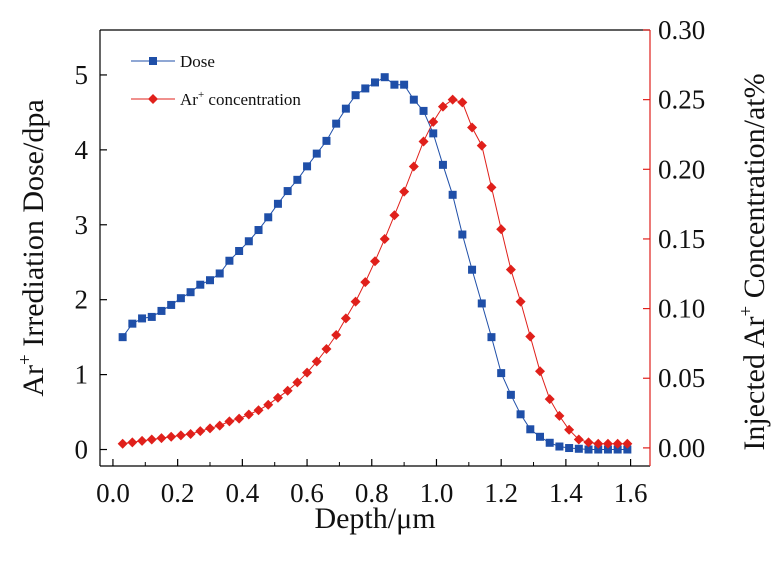  I want to click on legend-dose-label: Dose, so click(197, 61).